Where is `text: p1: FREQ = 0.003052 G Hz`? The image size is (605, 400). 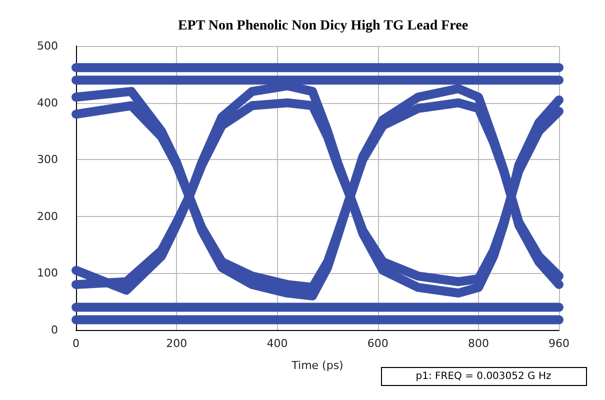 text: p1: FREQ = 0.003052 G Hz is located at coordinates (484, 376).